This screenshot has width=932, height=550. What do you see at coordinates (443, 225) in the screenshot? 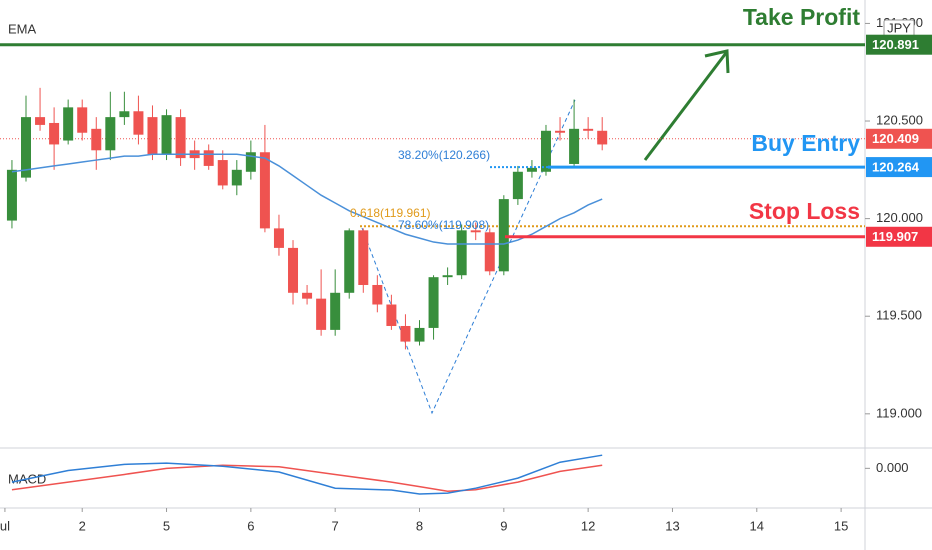
I see `fib-label: 78.60%(119.908)` at bounding box center [443, 225].